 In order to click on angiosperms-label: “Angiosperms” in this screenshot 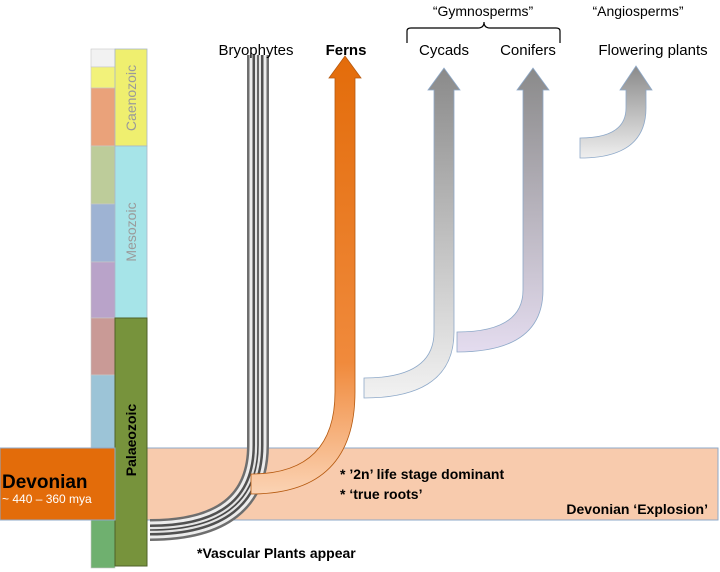, I will do `click(637, 11)`.